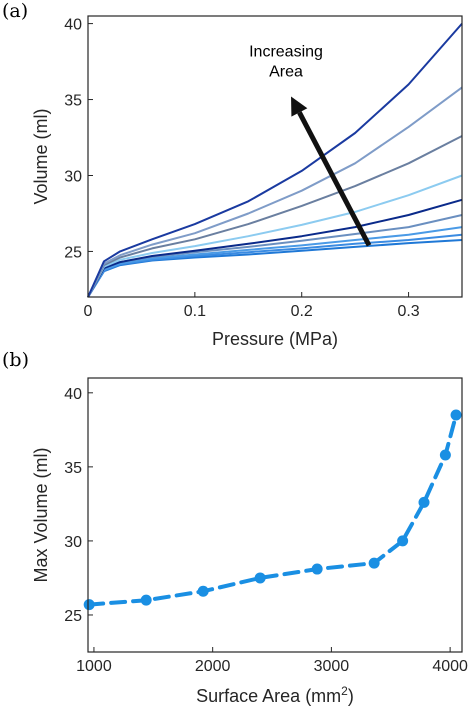 The image size is (474, 716). I want to click on panel-a-x-axis-label: Pressure (MPa), so click(275, 339).